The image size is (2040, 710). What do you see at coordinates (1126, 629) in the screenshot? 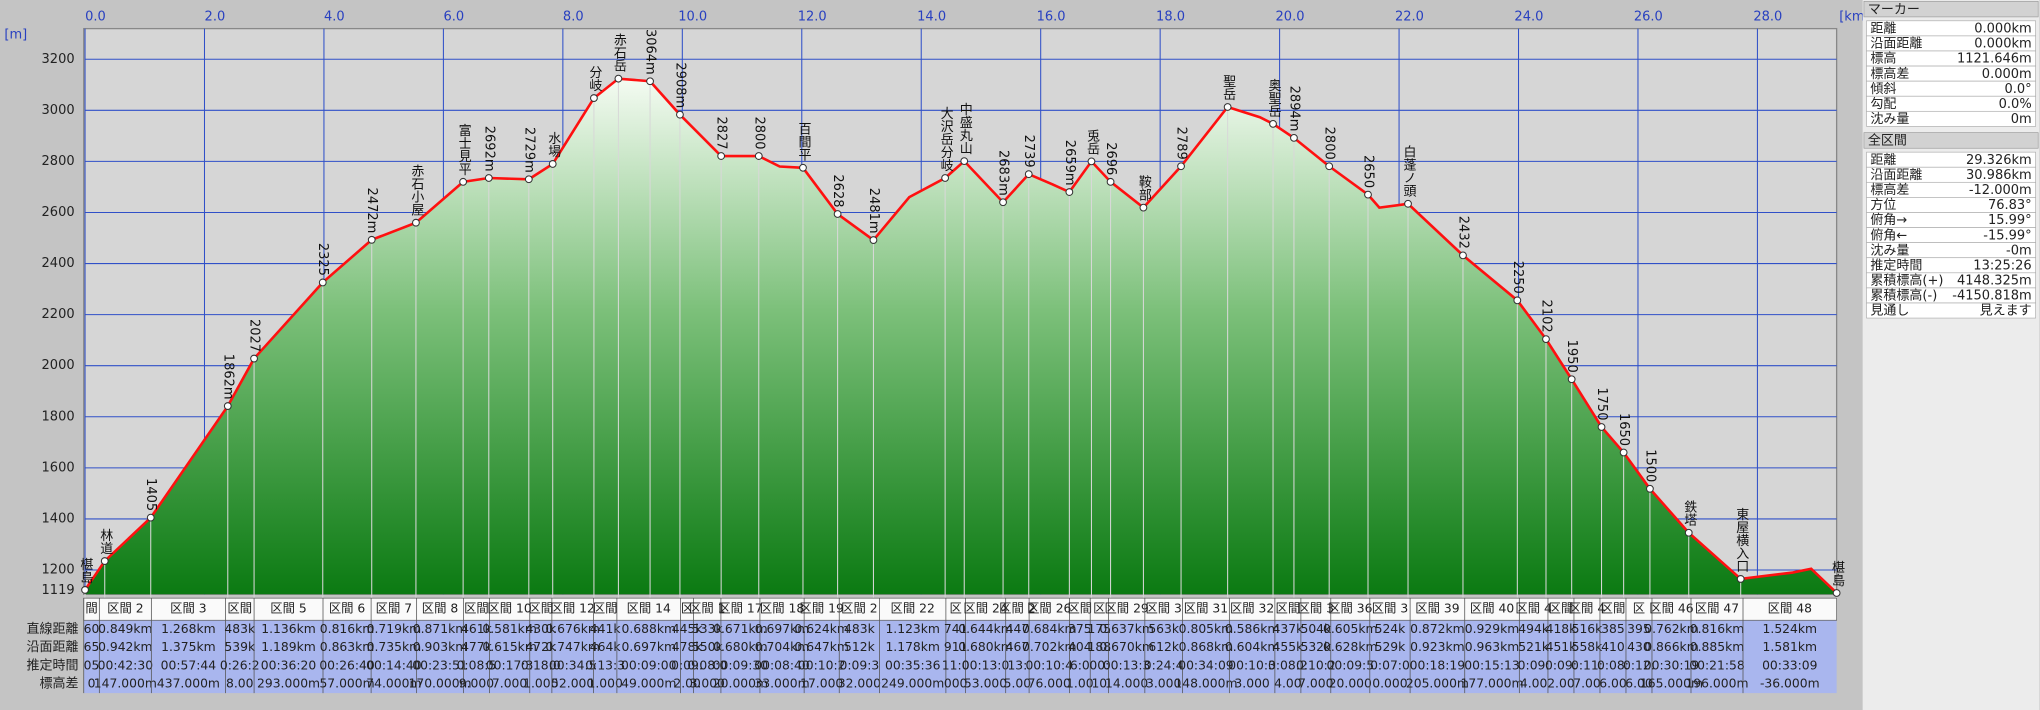
I see `section-value: 0.637km` at bounding box center [1126, 629].